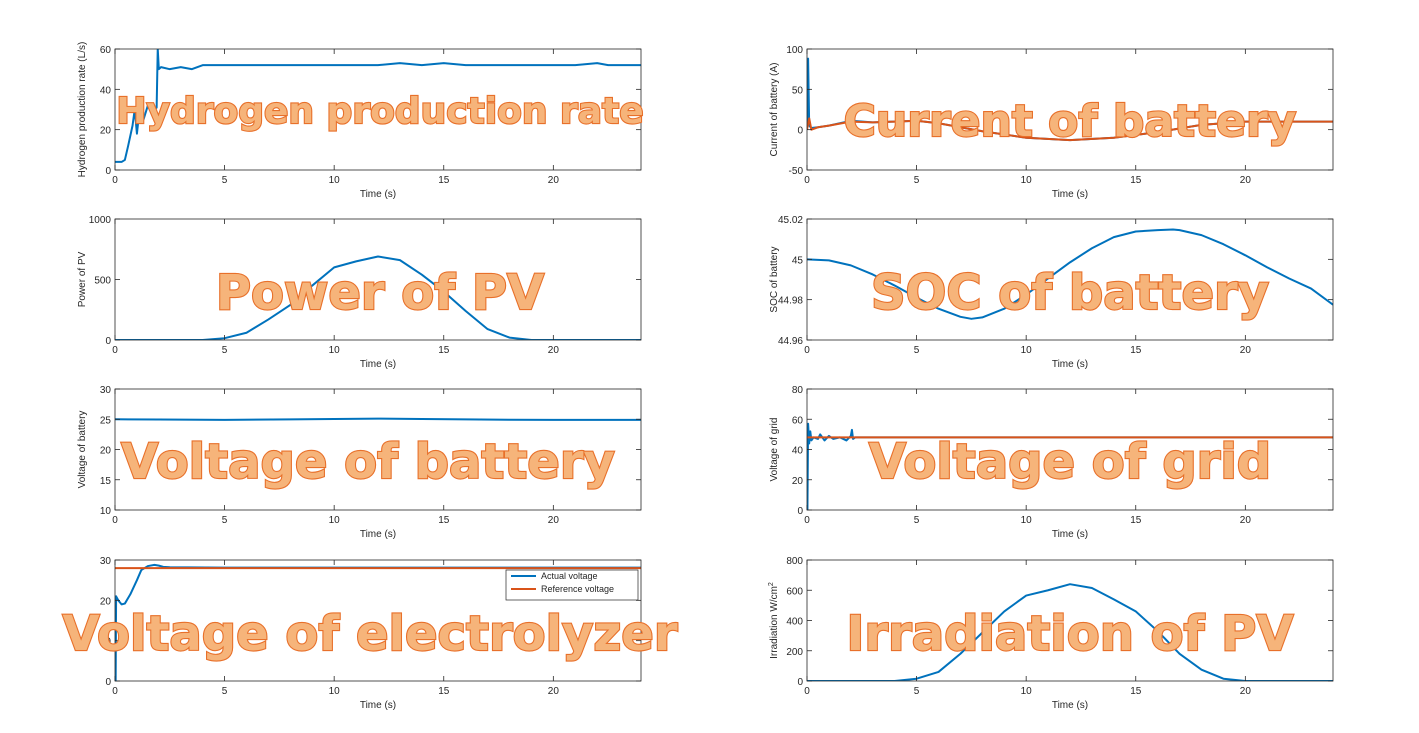  I want to click on y-axis-label: Hydrogen production rate (L/s), so click(82, 110).